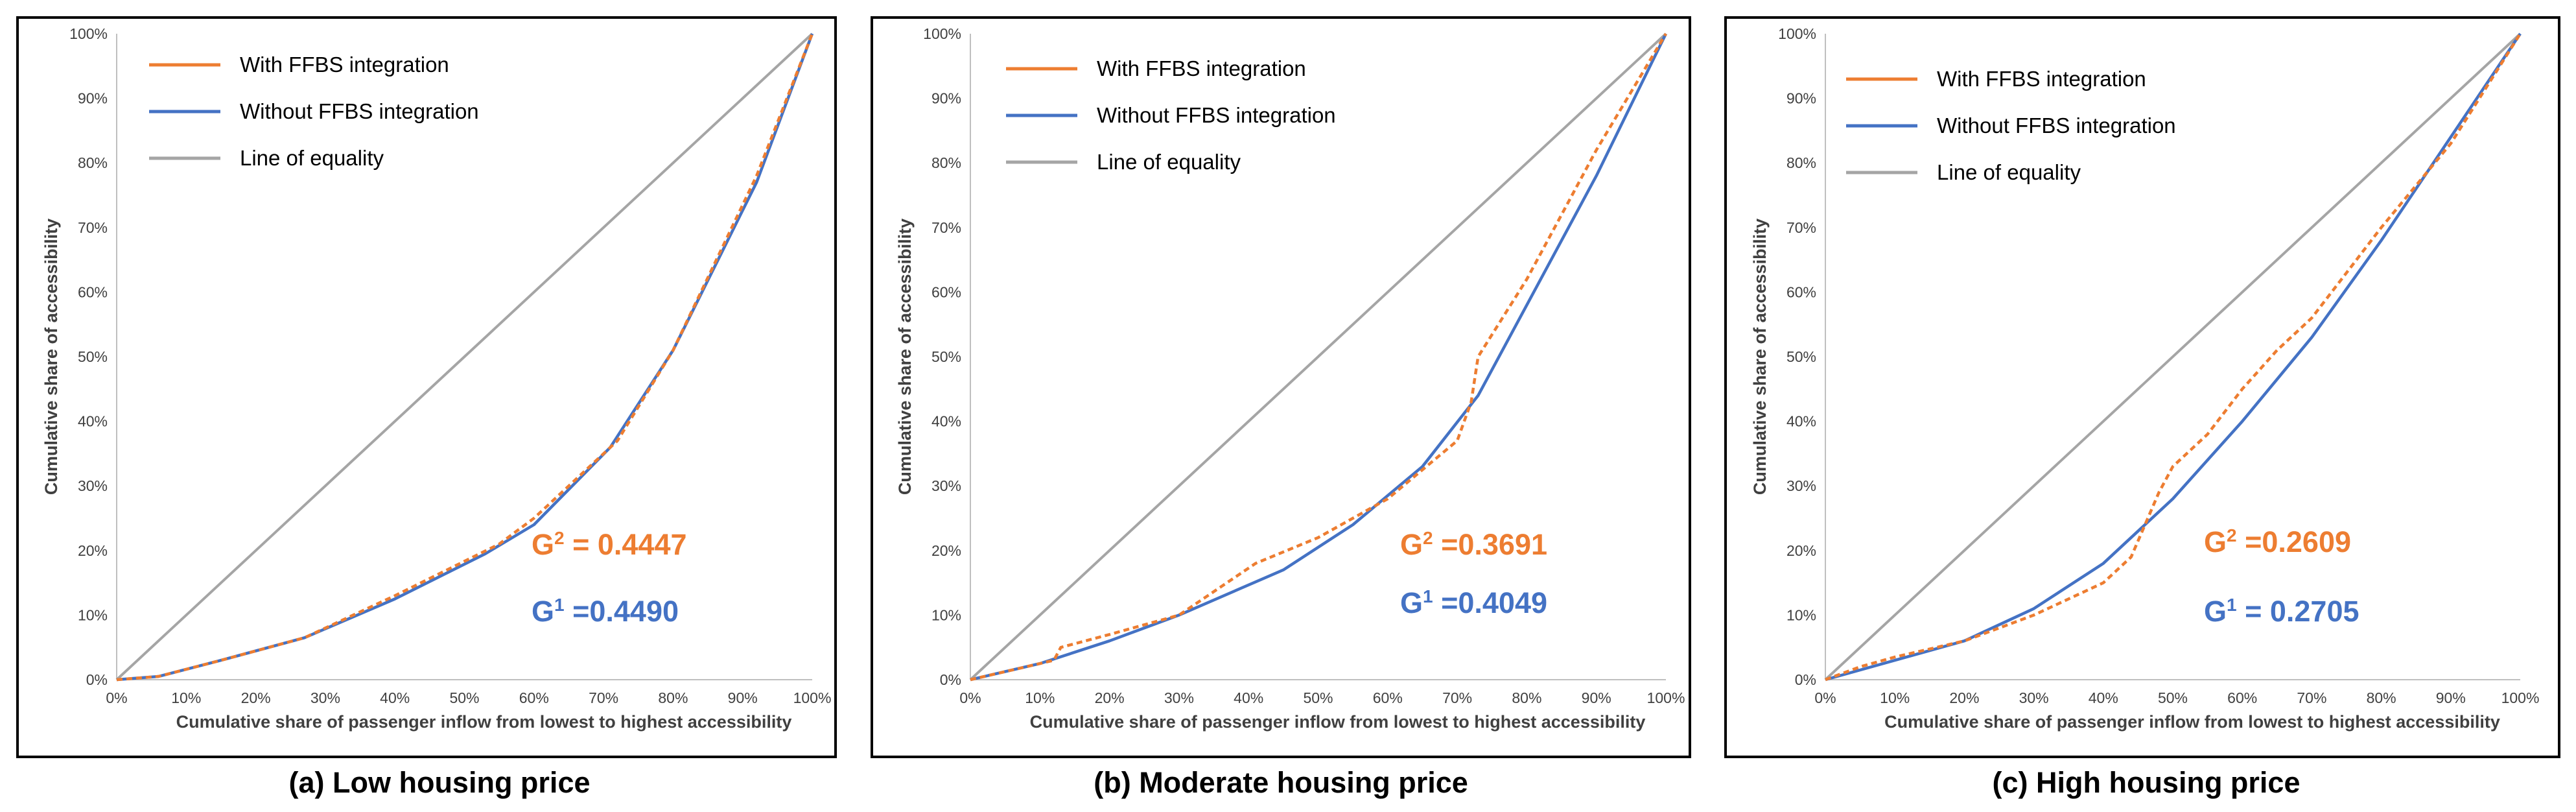  I want to click on gini-without-ffbs: G1 = 0.2705, so click(2281, 611).